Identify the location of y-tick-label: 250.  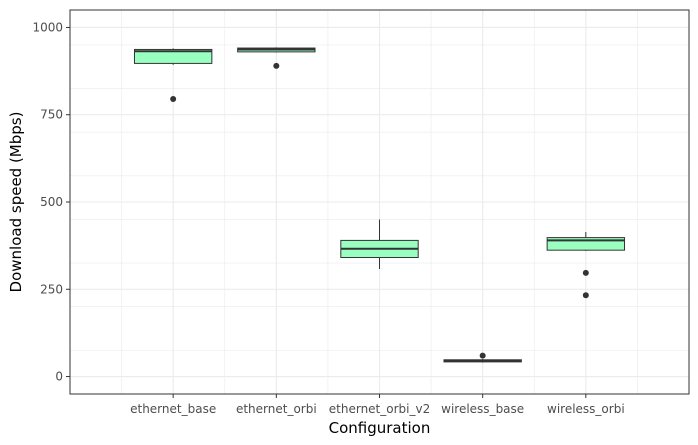
(51, 289).